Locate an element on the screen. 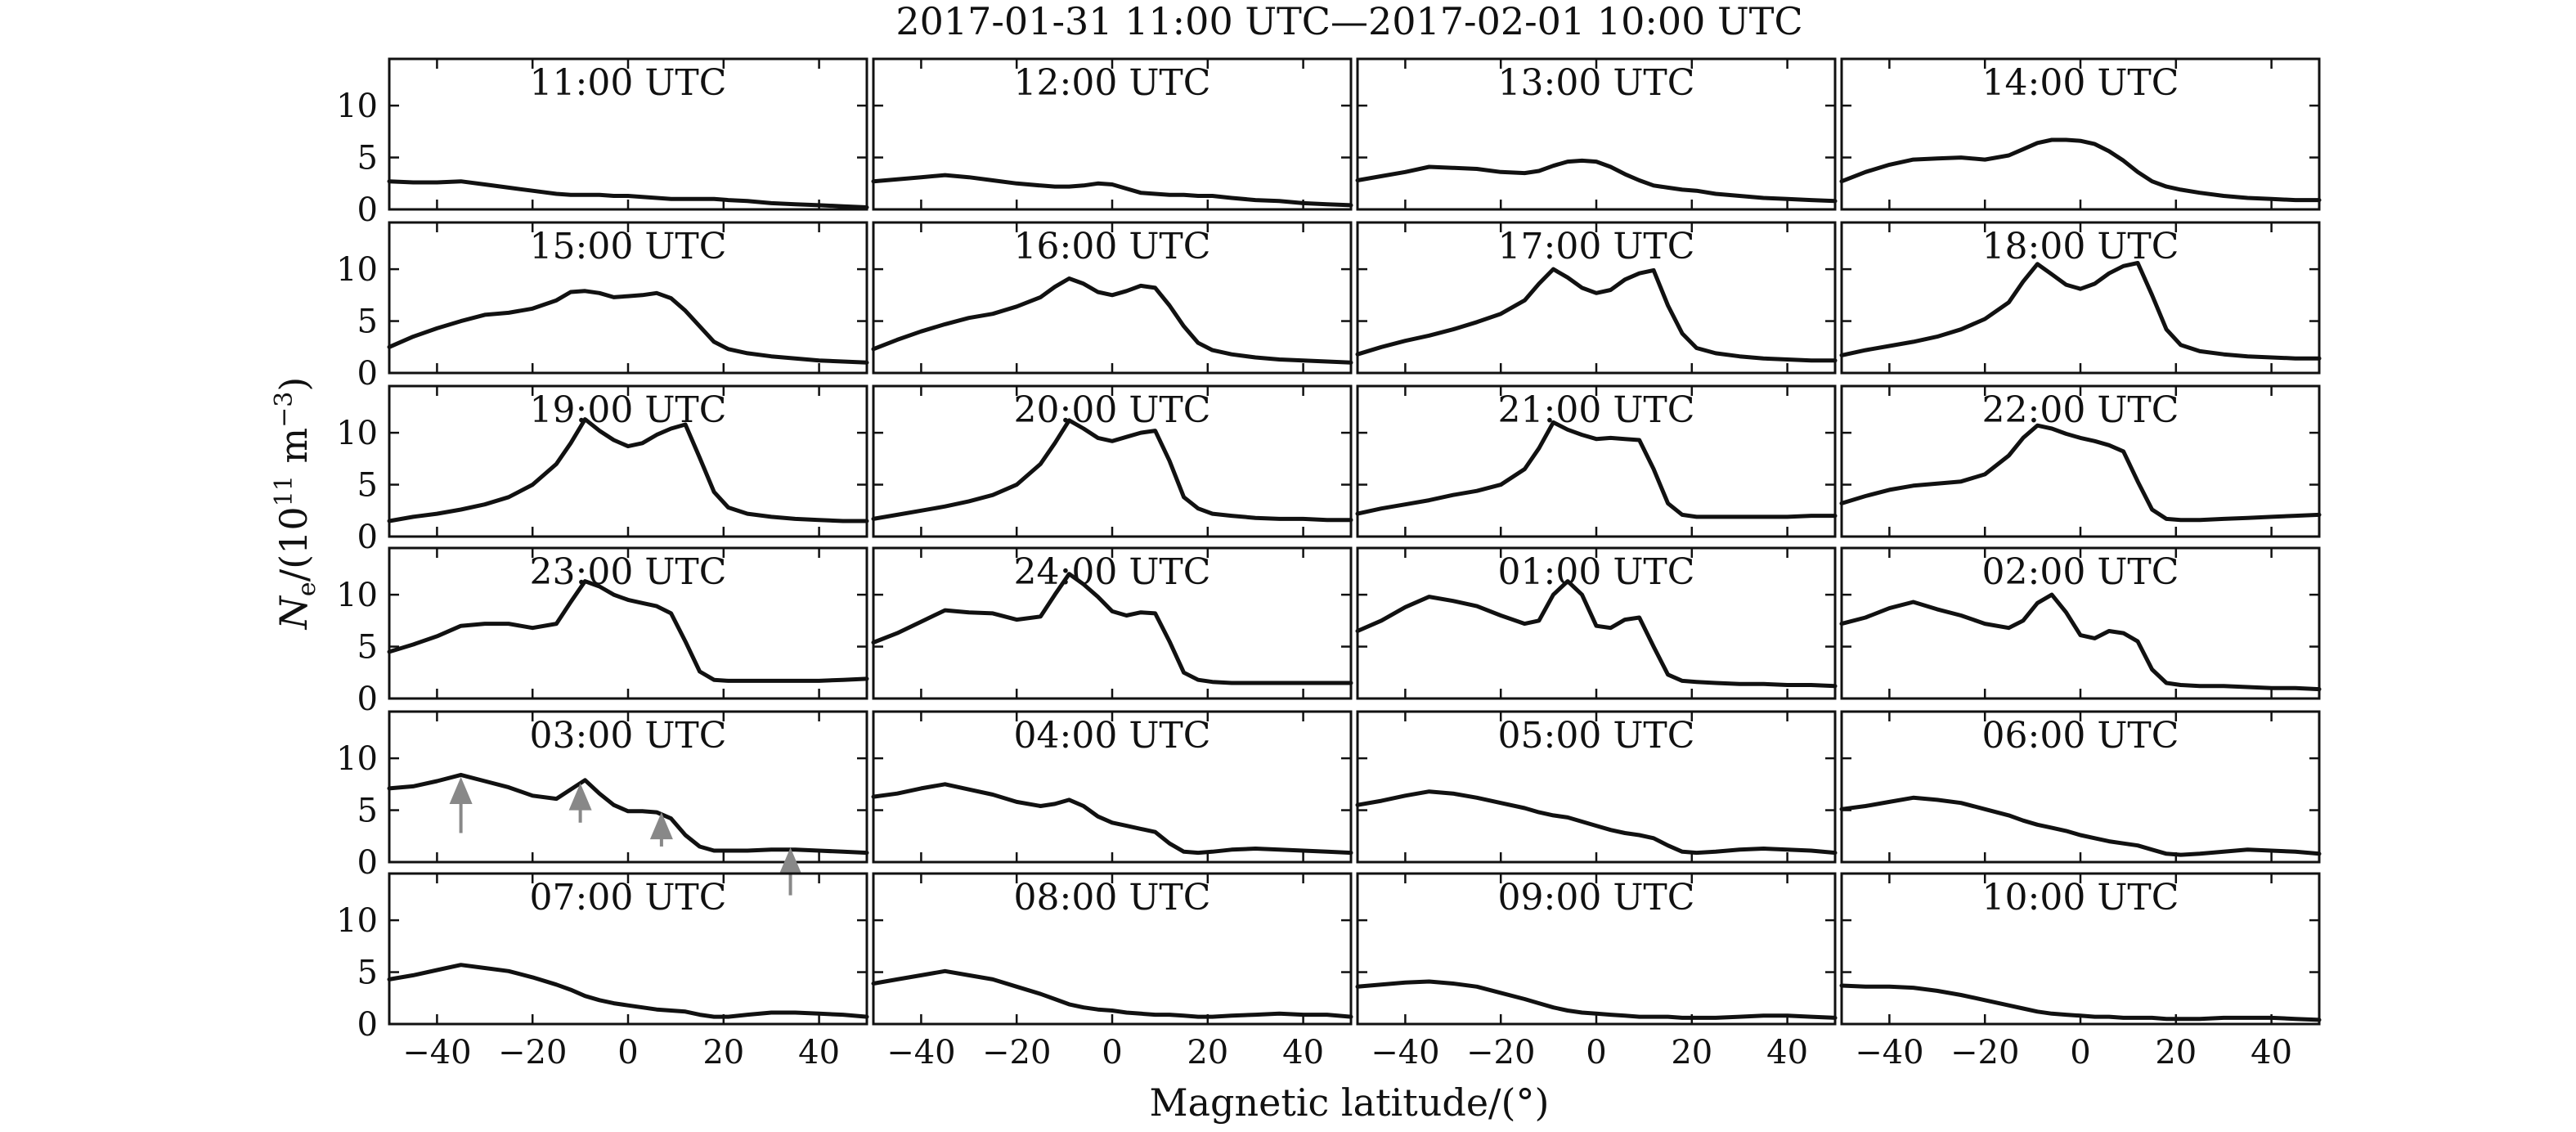 The height and width of the screenshot is (1132, 2576). panel: 21:00 UTC is located at coordinates (1597, 461).